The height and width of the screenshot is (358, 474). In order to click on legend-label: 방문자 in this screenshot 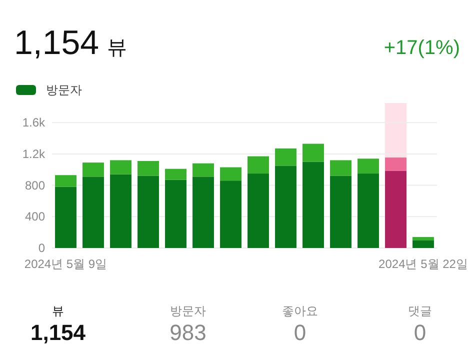, I will do `click(64, 90)`.